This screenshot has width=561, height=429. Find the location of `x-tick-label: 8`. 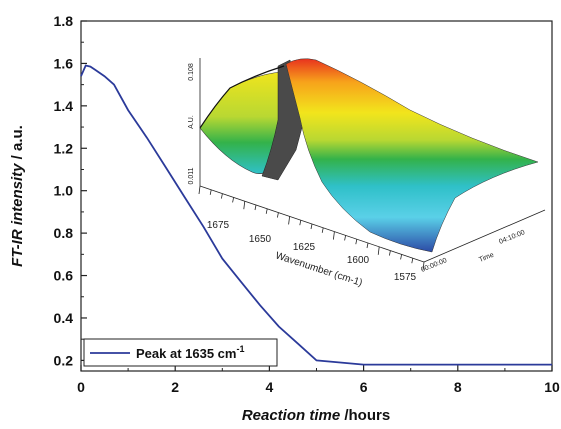

x-tick-label: 8 is located at coordinates (458, 387).